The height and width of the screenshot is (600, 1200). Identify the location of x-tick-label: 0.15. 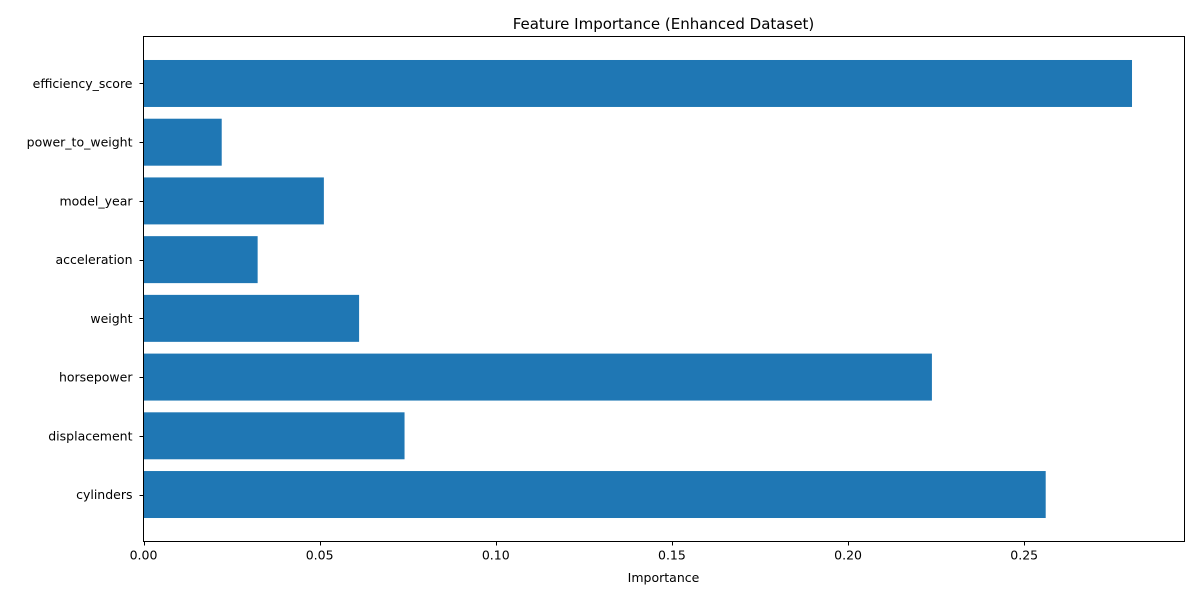
(672, 555).